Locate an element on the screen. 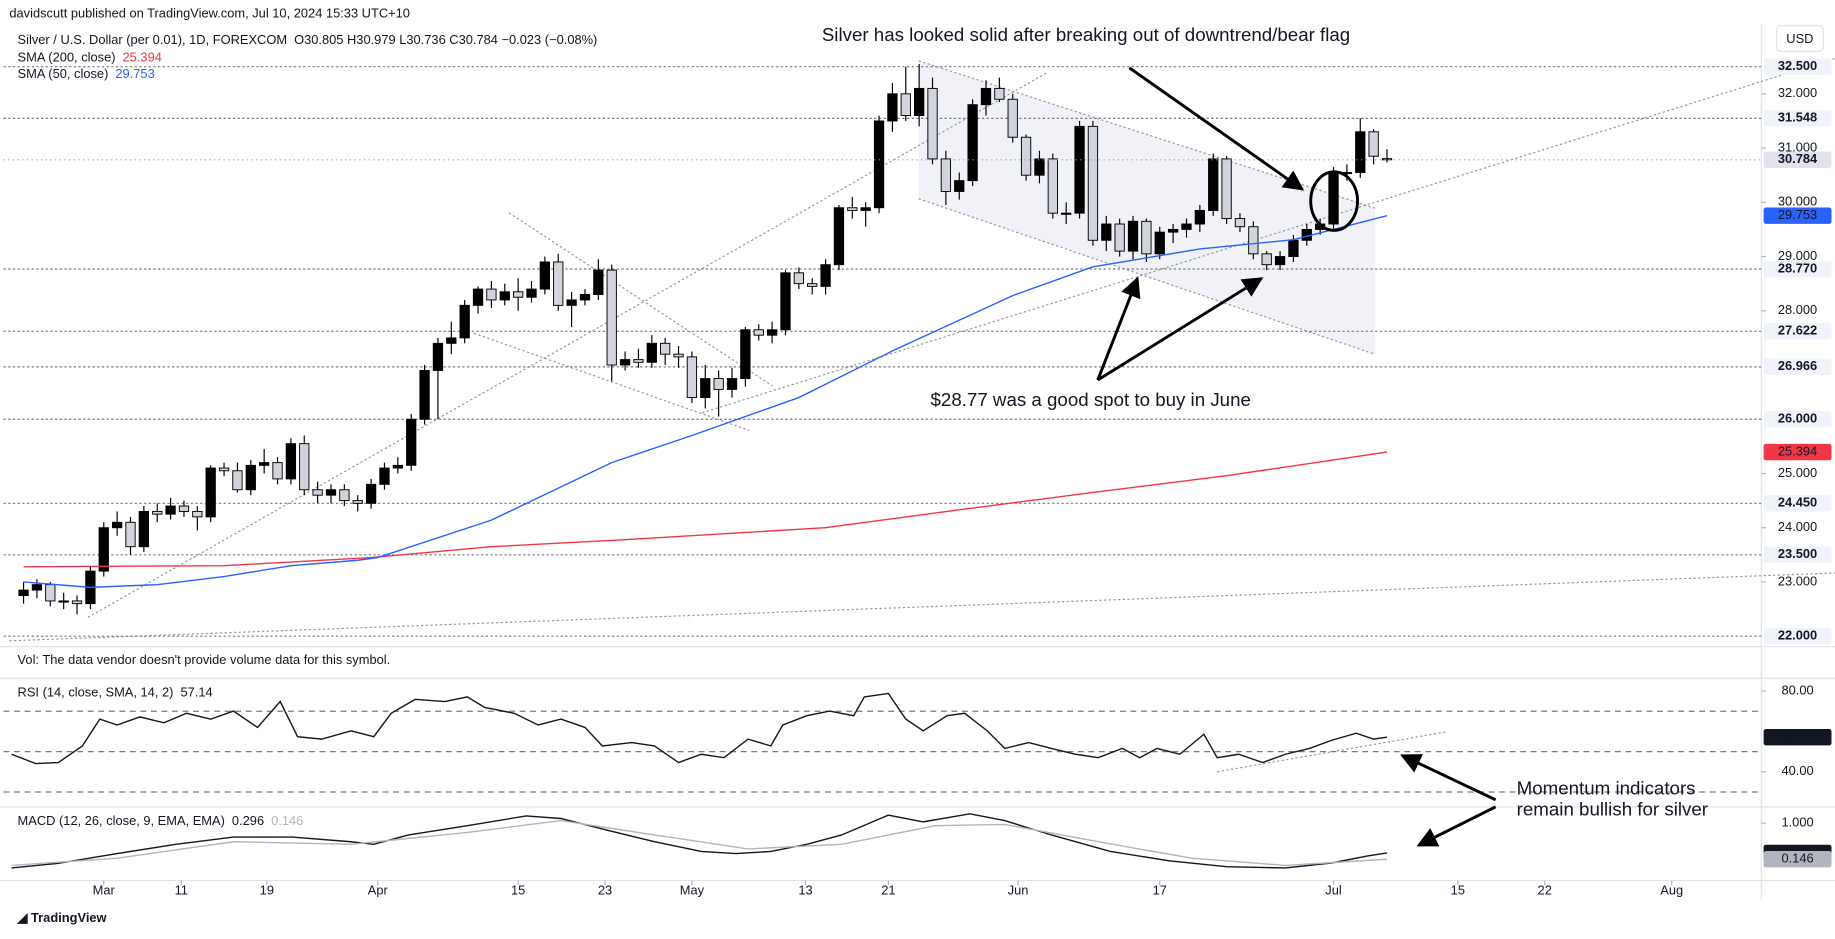  price-badge-label: 32.500 is located at coordinates (1797, 65).